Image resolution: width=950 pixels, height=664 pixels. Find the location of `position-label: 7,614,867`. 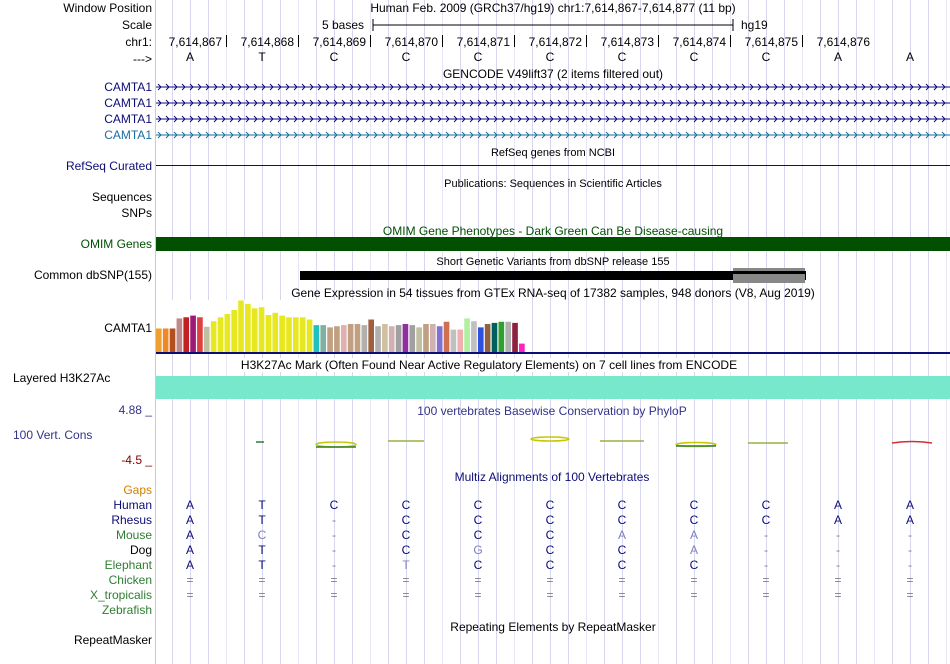

position-label: 7,614,867 is located at coordinates (195, 42).